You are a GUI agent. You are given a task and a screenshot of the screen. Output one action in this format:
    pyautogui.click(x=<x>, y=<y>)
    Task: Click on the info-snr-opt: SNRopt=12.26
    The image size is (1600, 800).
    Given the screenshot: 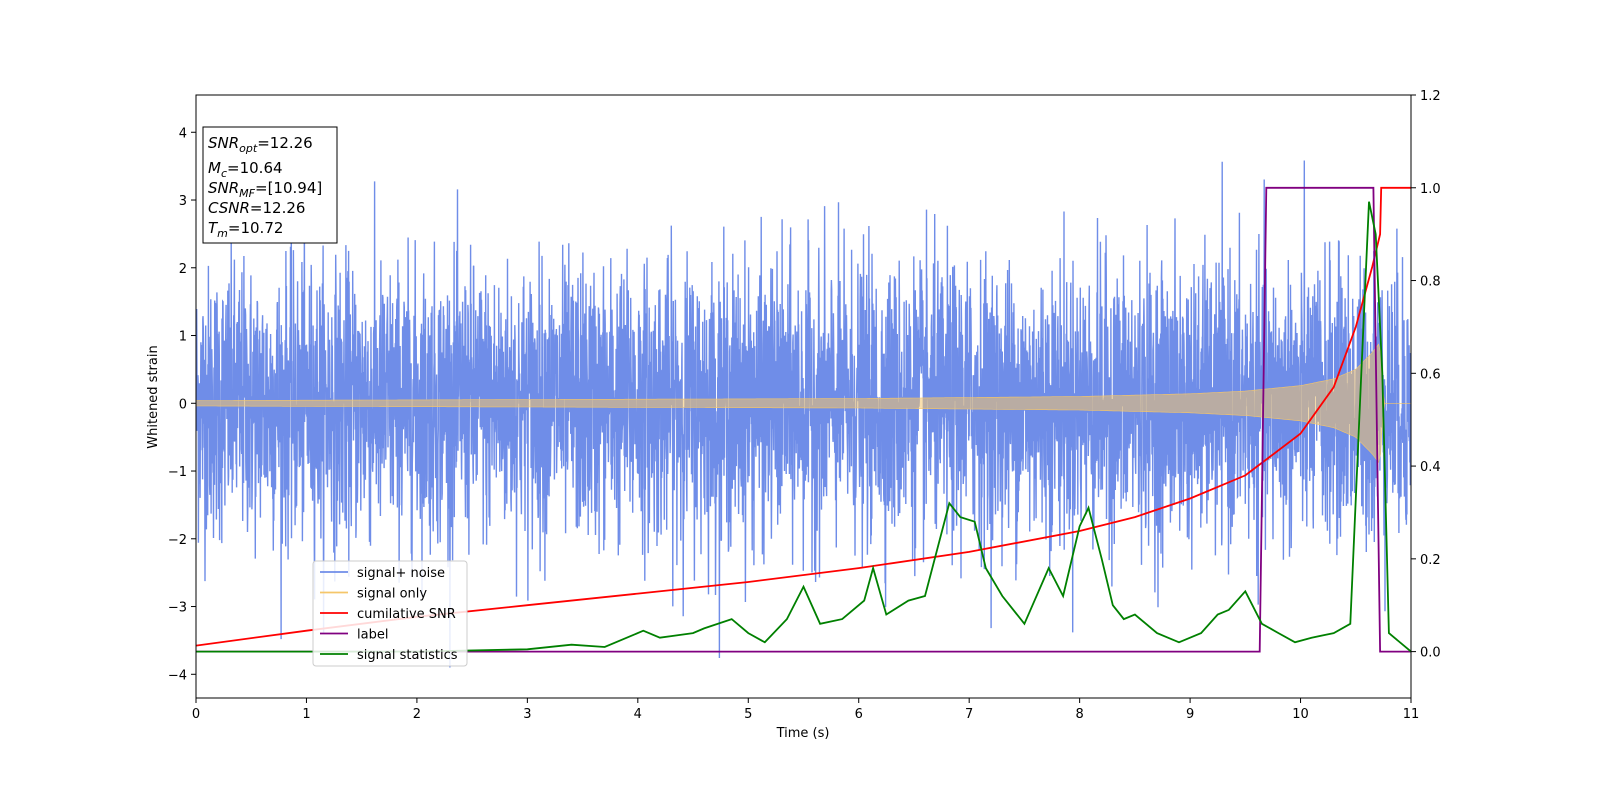 What is the action you would take?
    pyautogui.click(x=260, y=144)
    